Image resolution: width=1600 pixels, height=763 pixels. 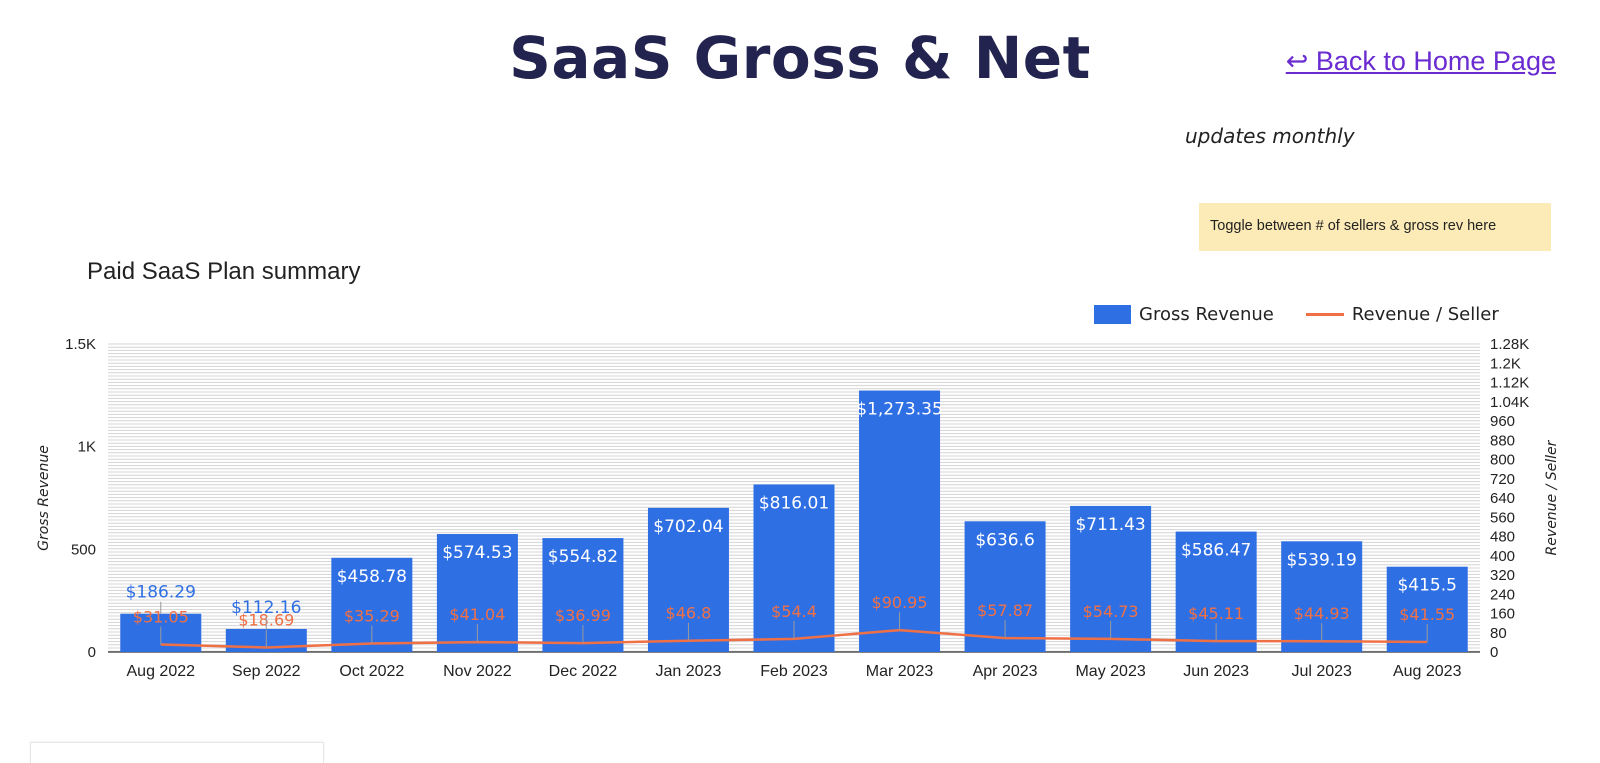 What do you see at coordinates (1502, 479) in the screenshot?
I see `y-right-tick-label: 720` at bounding box center [1502, 479].